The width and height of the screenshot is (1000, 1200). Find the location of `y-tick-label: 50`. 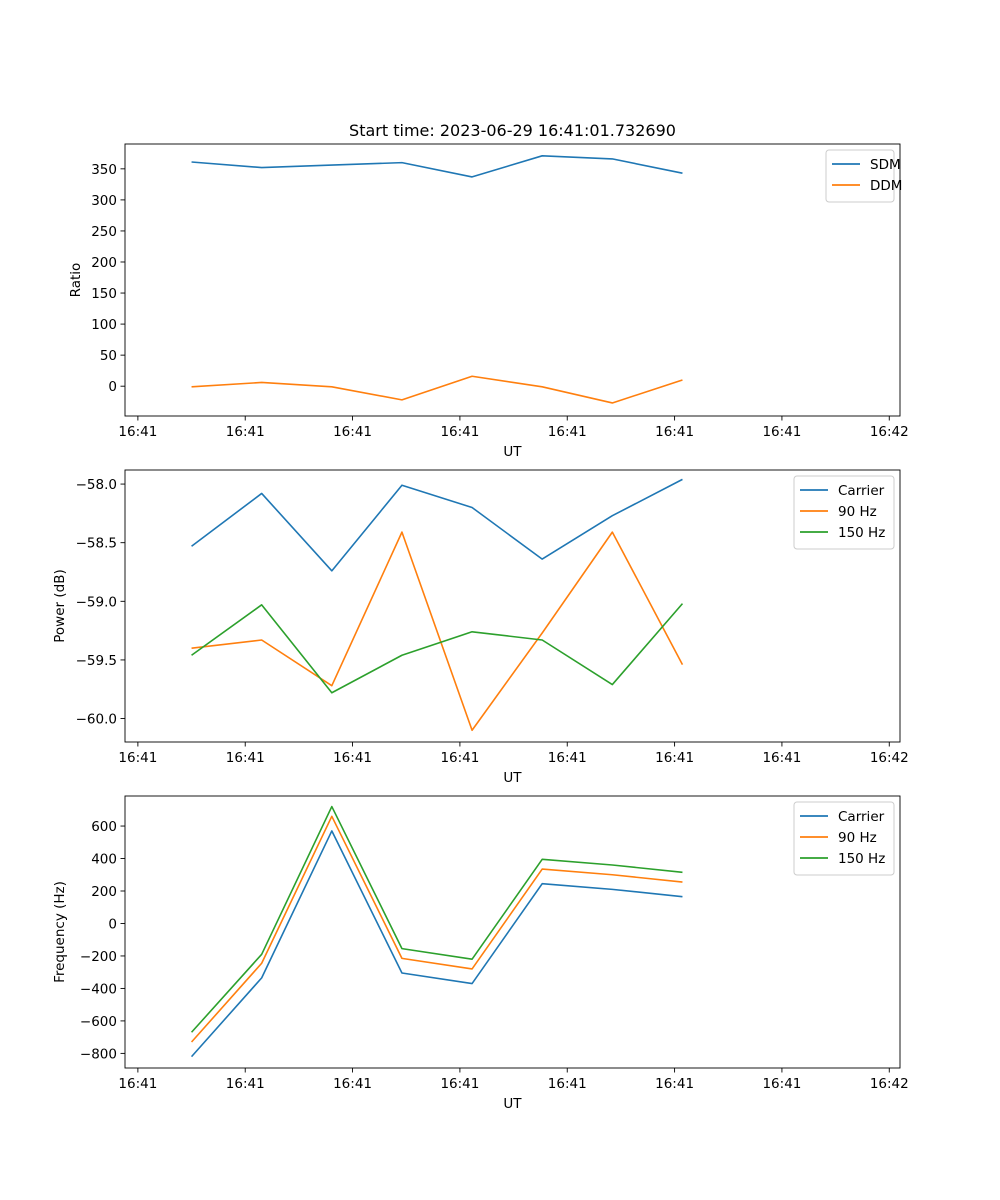

y-tick-label: 50 is located at coordinates (108, 356).